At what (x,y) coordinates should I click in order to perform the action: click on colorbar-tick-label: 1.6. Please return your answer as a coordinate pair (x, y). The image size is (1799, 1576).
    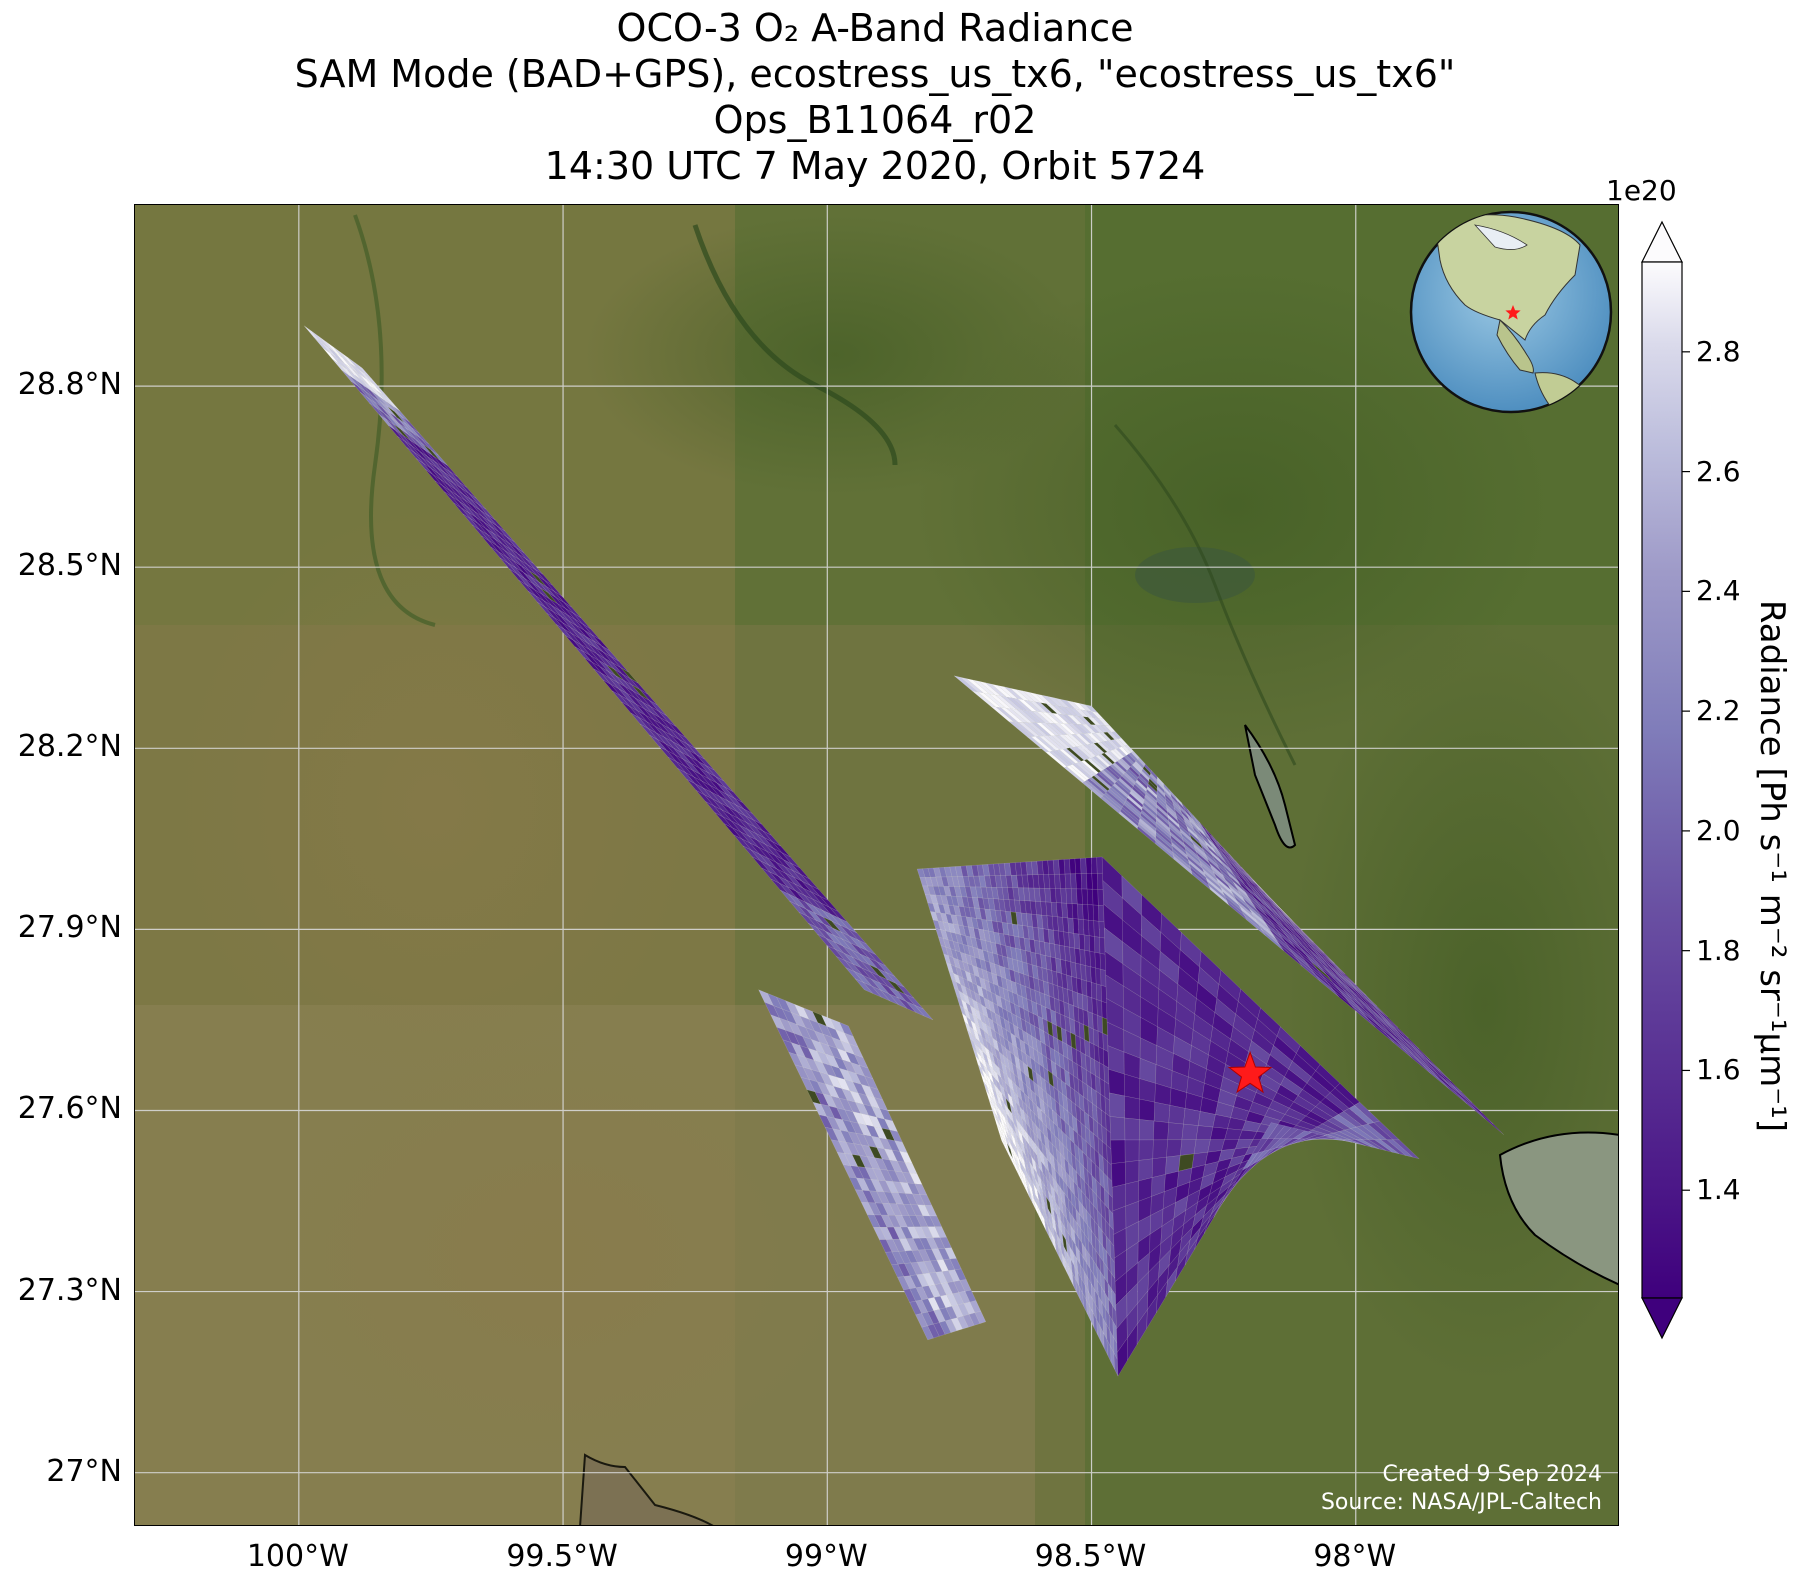
    Looking at the image, I should click on (1718, 1070).